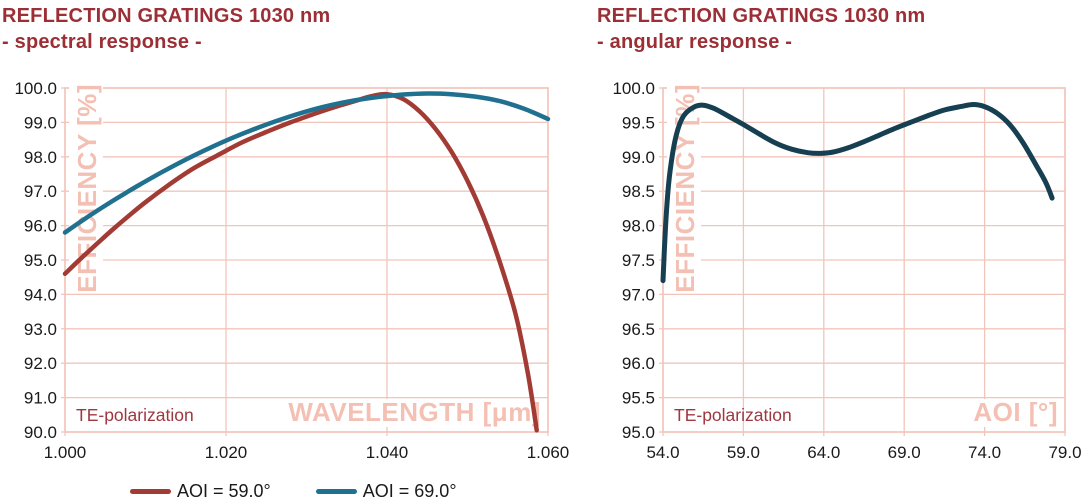 The width and height of the screenshot is (1087, 500). What do you see at coordinates (638, 122) in the screenshot?
I see `y-tick-label: 99.5` at bounding box center [638, 122].